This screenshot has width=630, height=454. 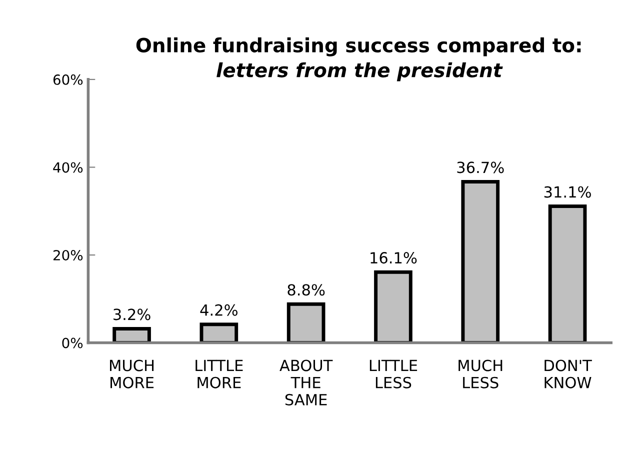 What do you see at coordinates (480, 374) in the screenshot?
I see `x-tick-label: MUCH LESS` at bounding box center [480, 374].